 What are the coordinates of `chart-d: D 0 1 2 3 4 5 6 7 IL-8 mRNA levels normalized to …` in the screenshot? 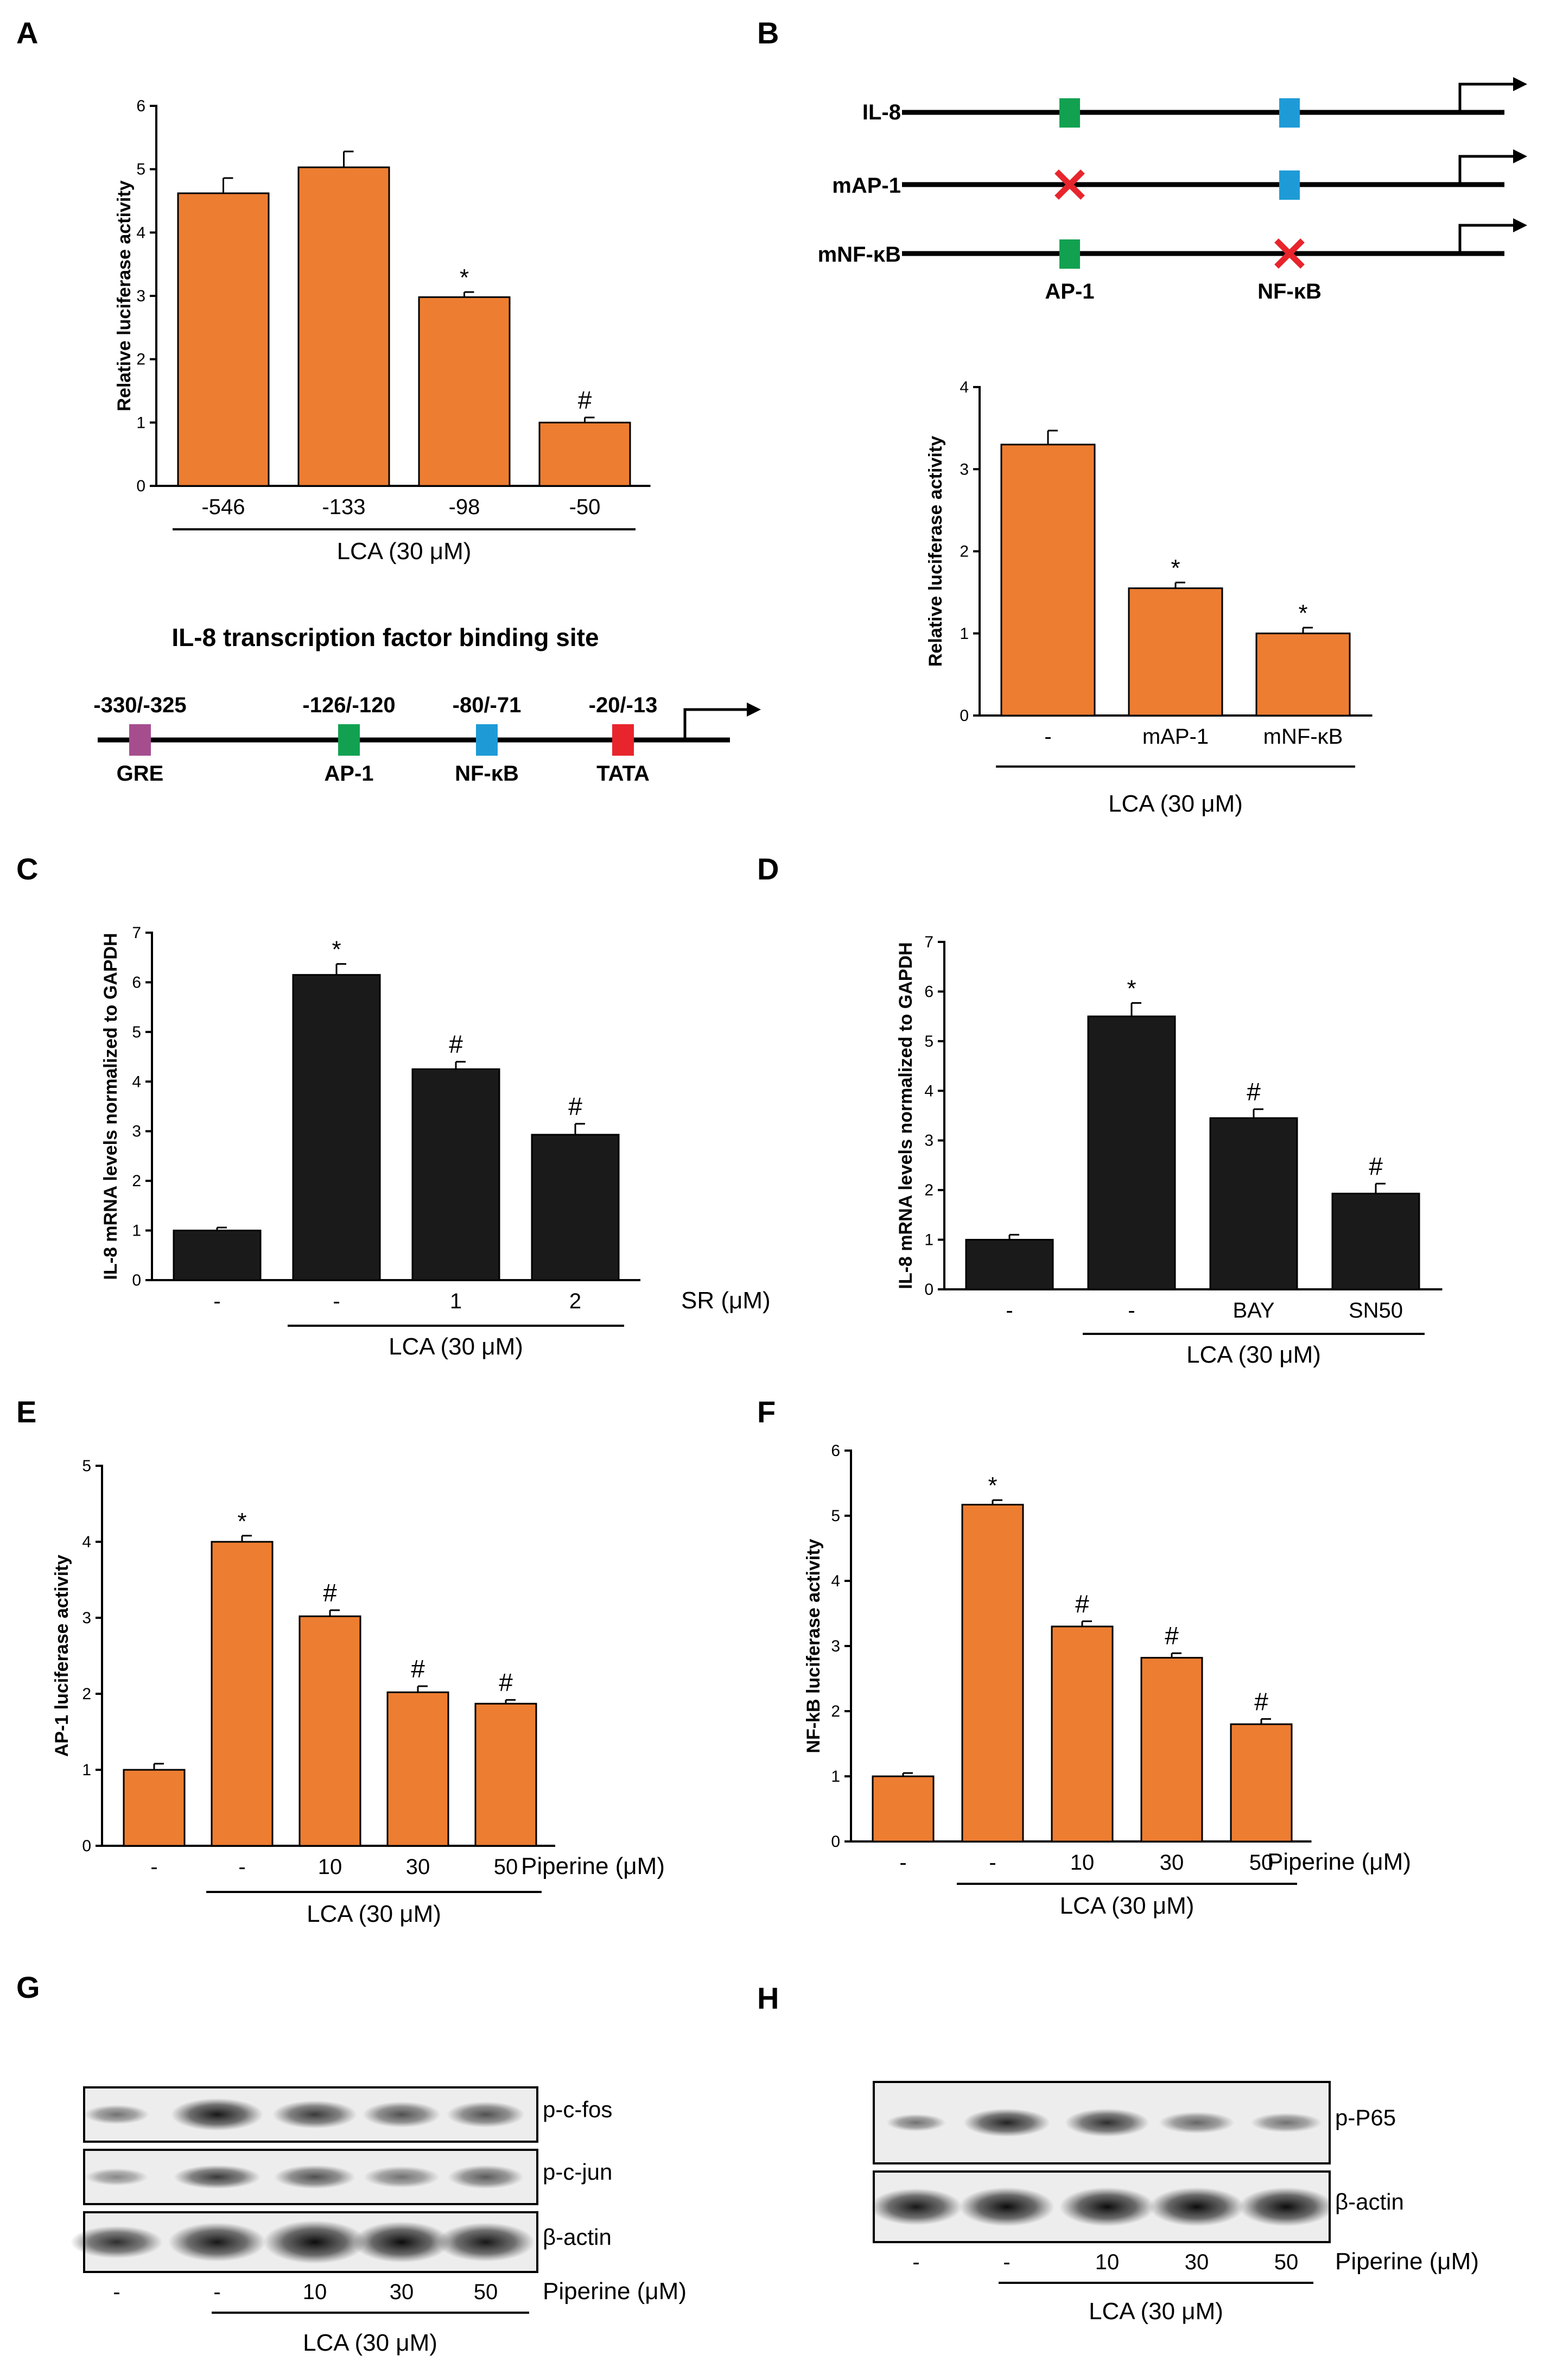 It's located at (1100, 1110).